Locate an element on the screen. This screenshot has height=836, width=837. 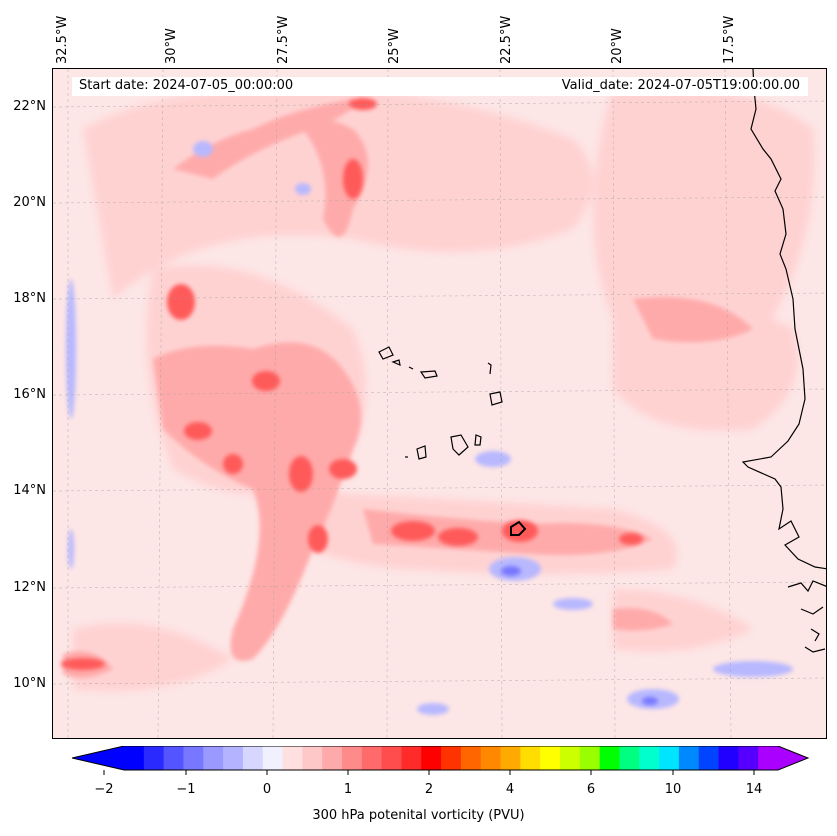
west-africa-coastline is located at coordinates (783, 319).